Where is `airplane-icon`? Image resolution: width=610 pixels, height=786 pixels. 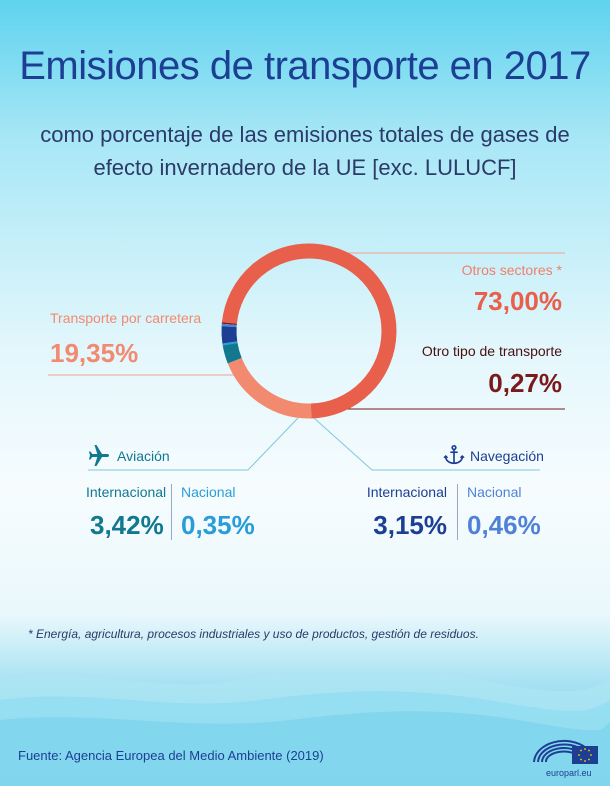
airplane-icon is located at coordinates (99, 455).